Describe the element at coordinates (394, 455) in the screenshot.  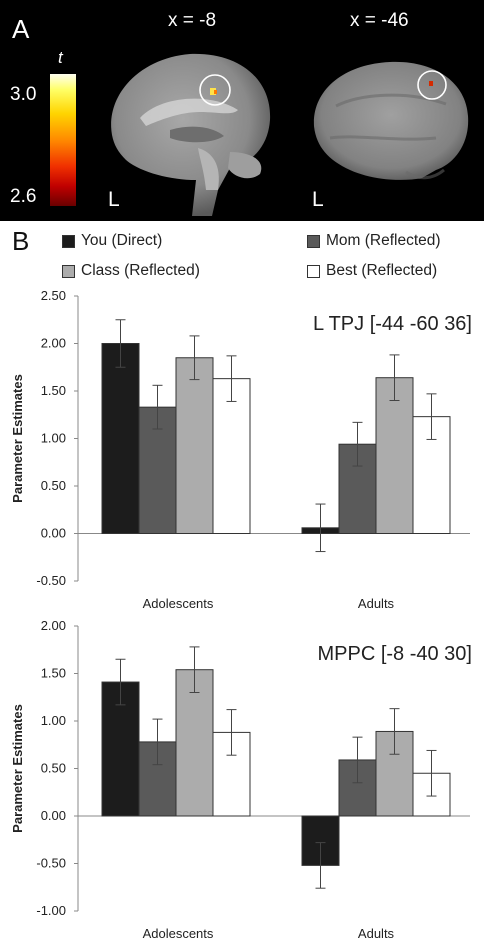
I see `bar-class-reflected-adults` at that location.